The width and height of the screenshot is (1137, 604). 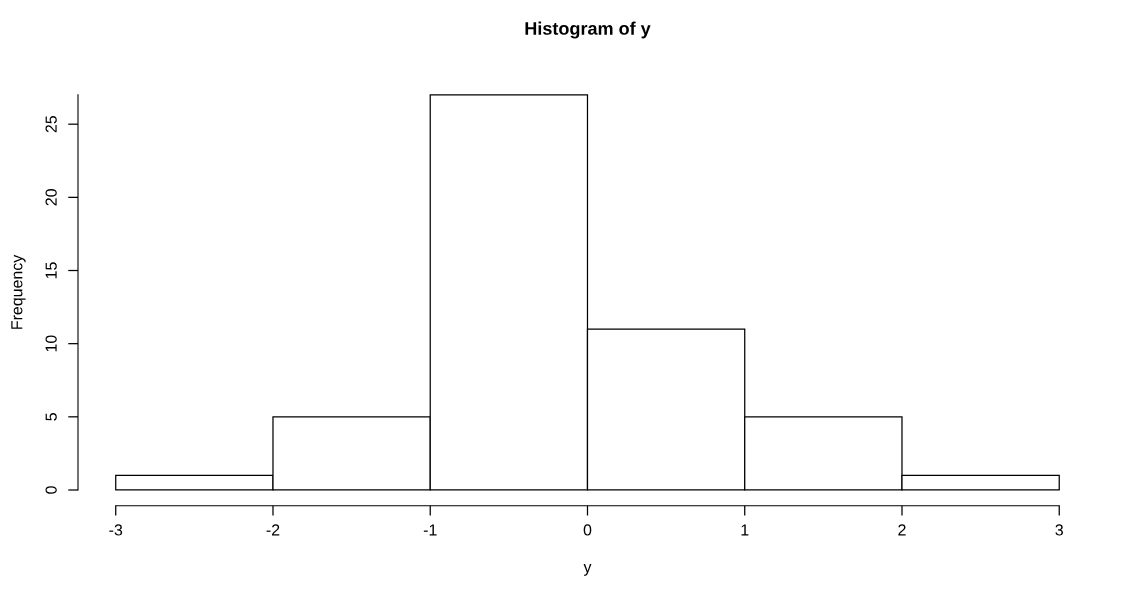 What do you see at coordinates (51, 417) in the screenshot?
I see `y-tick-label: 5` at bounding box center [51, 417].